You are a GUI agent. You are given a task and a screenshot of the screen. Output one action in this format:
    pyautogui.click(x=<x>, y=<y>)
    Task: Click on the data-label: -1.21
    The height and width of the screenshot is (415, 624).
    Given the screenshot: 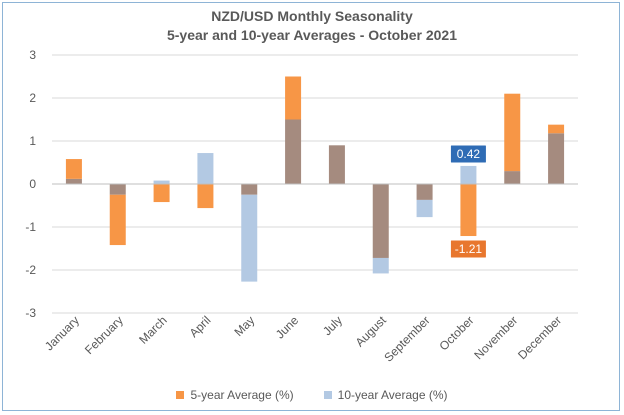 What is the action you would take?
    pyautogui.click(x=468, y=249)
    